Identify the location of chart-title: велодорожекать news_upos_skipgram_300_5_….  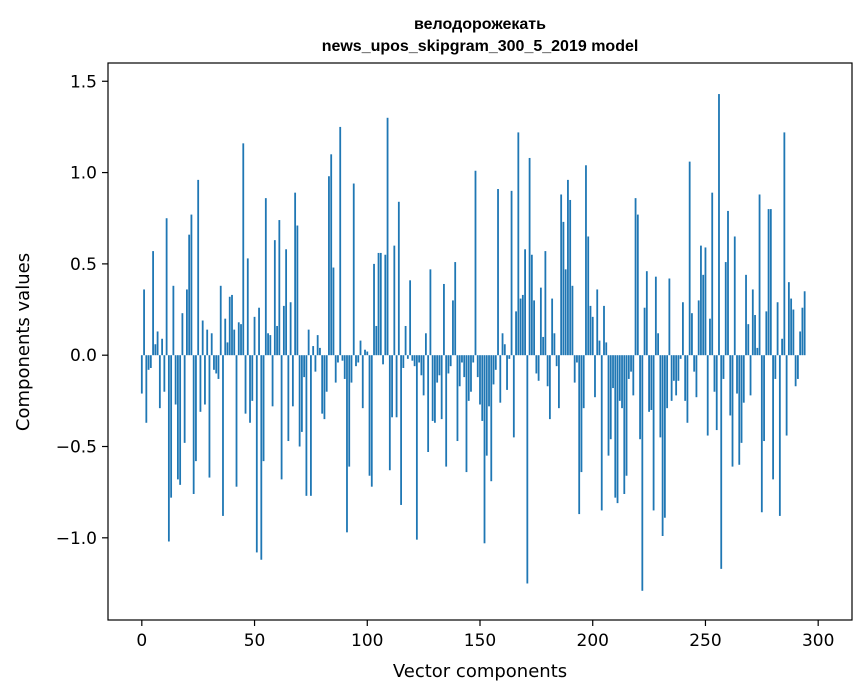
(480, 35).